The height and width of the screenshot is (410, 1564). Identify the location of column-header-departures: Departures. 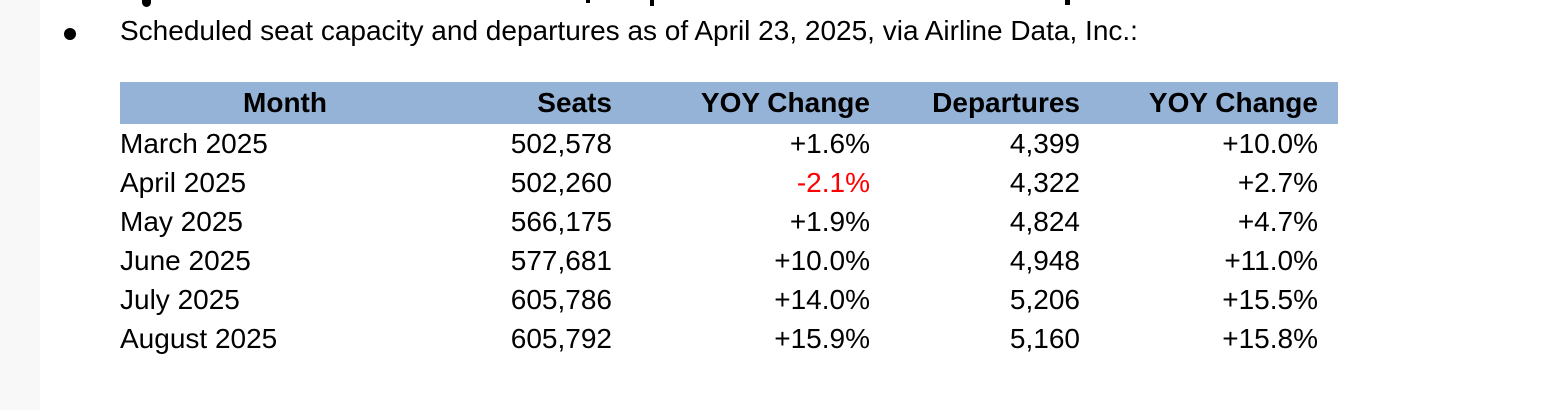
(975, 103).